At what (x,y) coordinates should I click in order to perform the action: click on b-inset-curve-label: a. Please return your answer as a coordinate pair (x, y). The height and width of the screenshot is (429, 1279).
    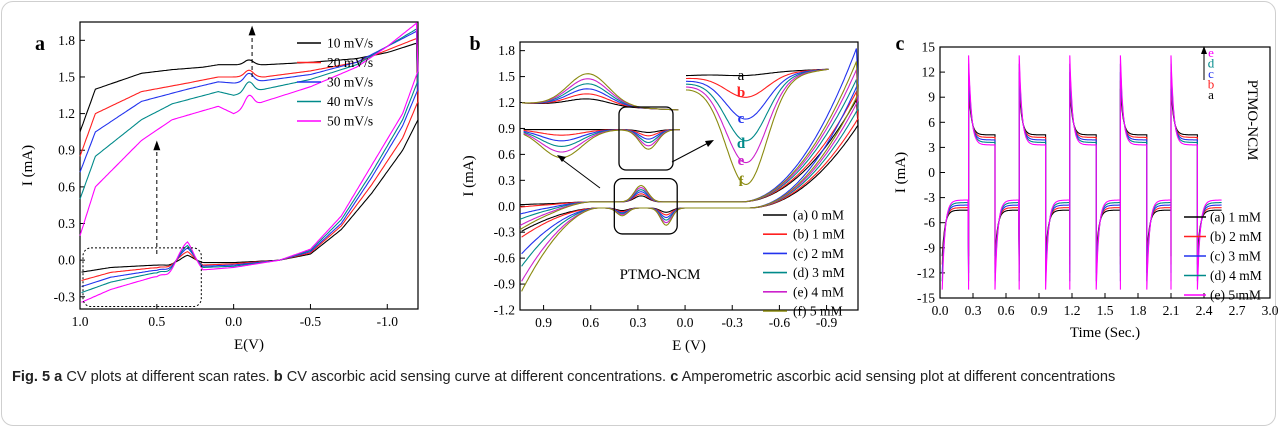
    Looking at the image, I should click on (741, 76).